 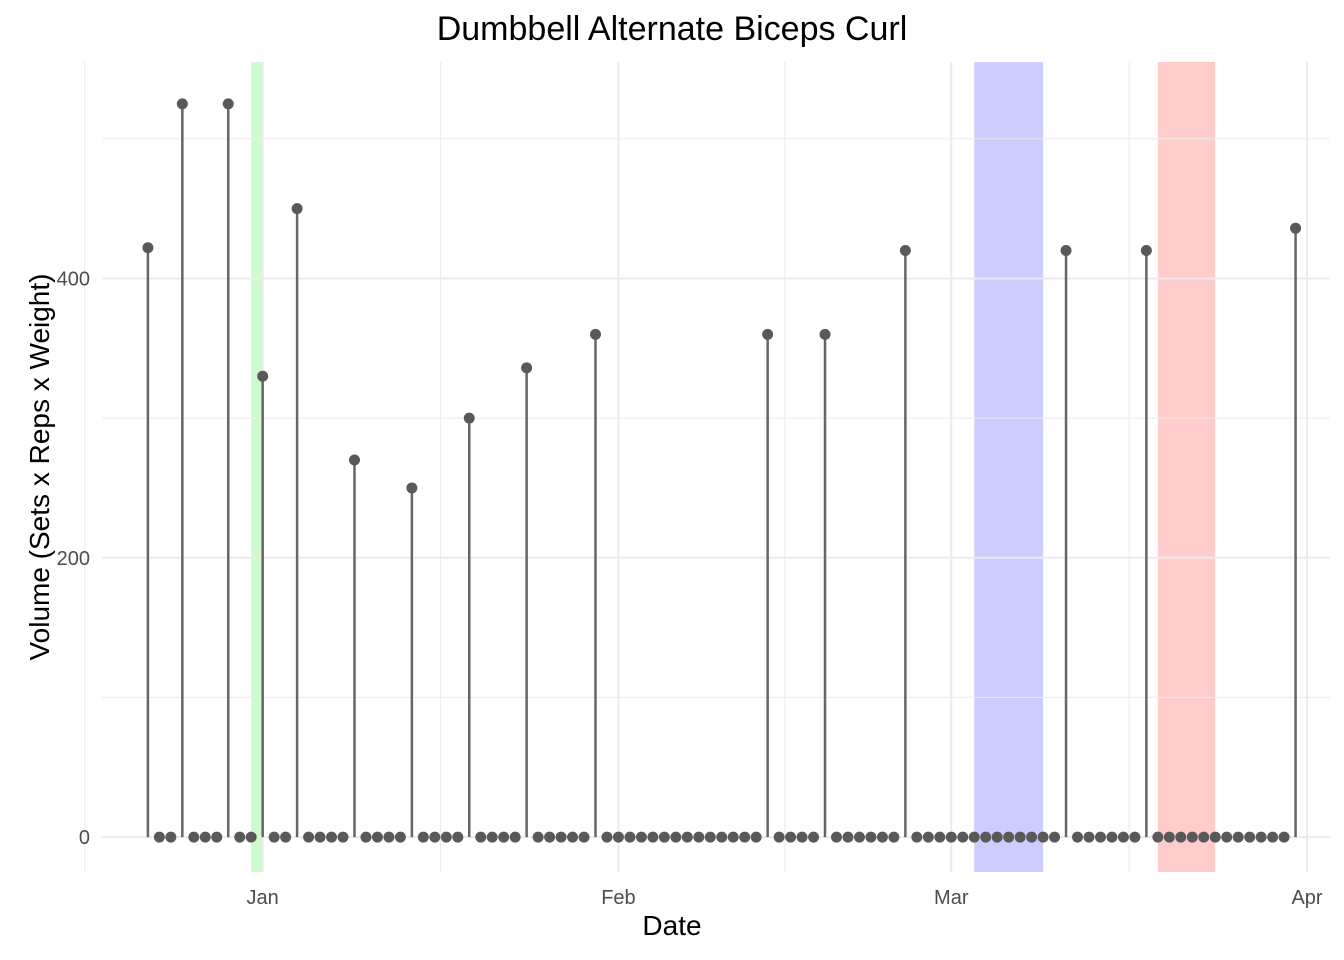 I want to click on x-tick-label: Mar, so click(x=951, y=898).